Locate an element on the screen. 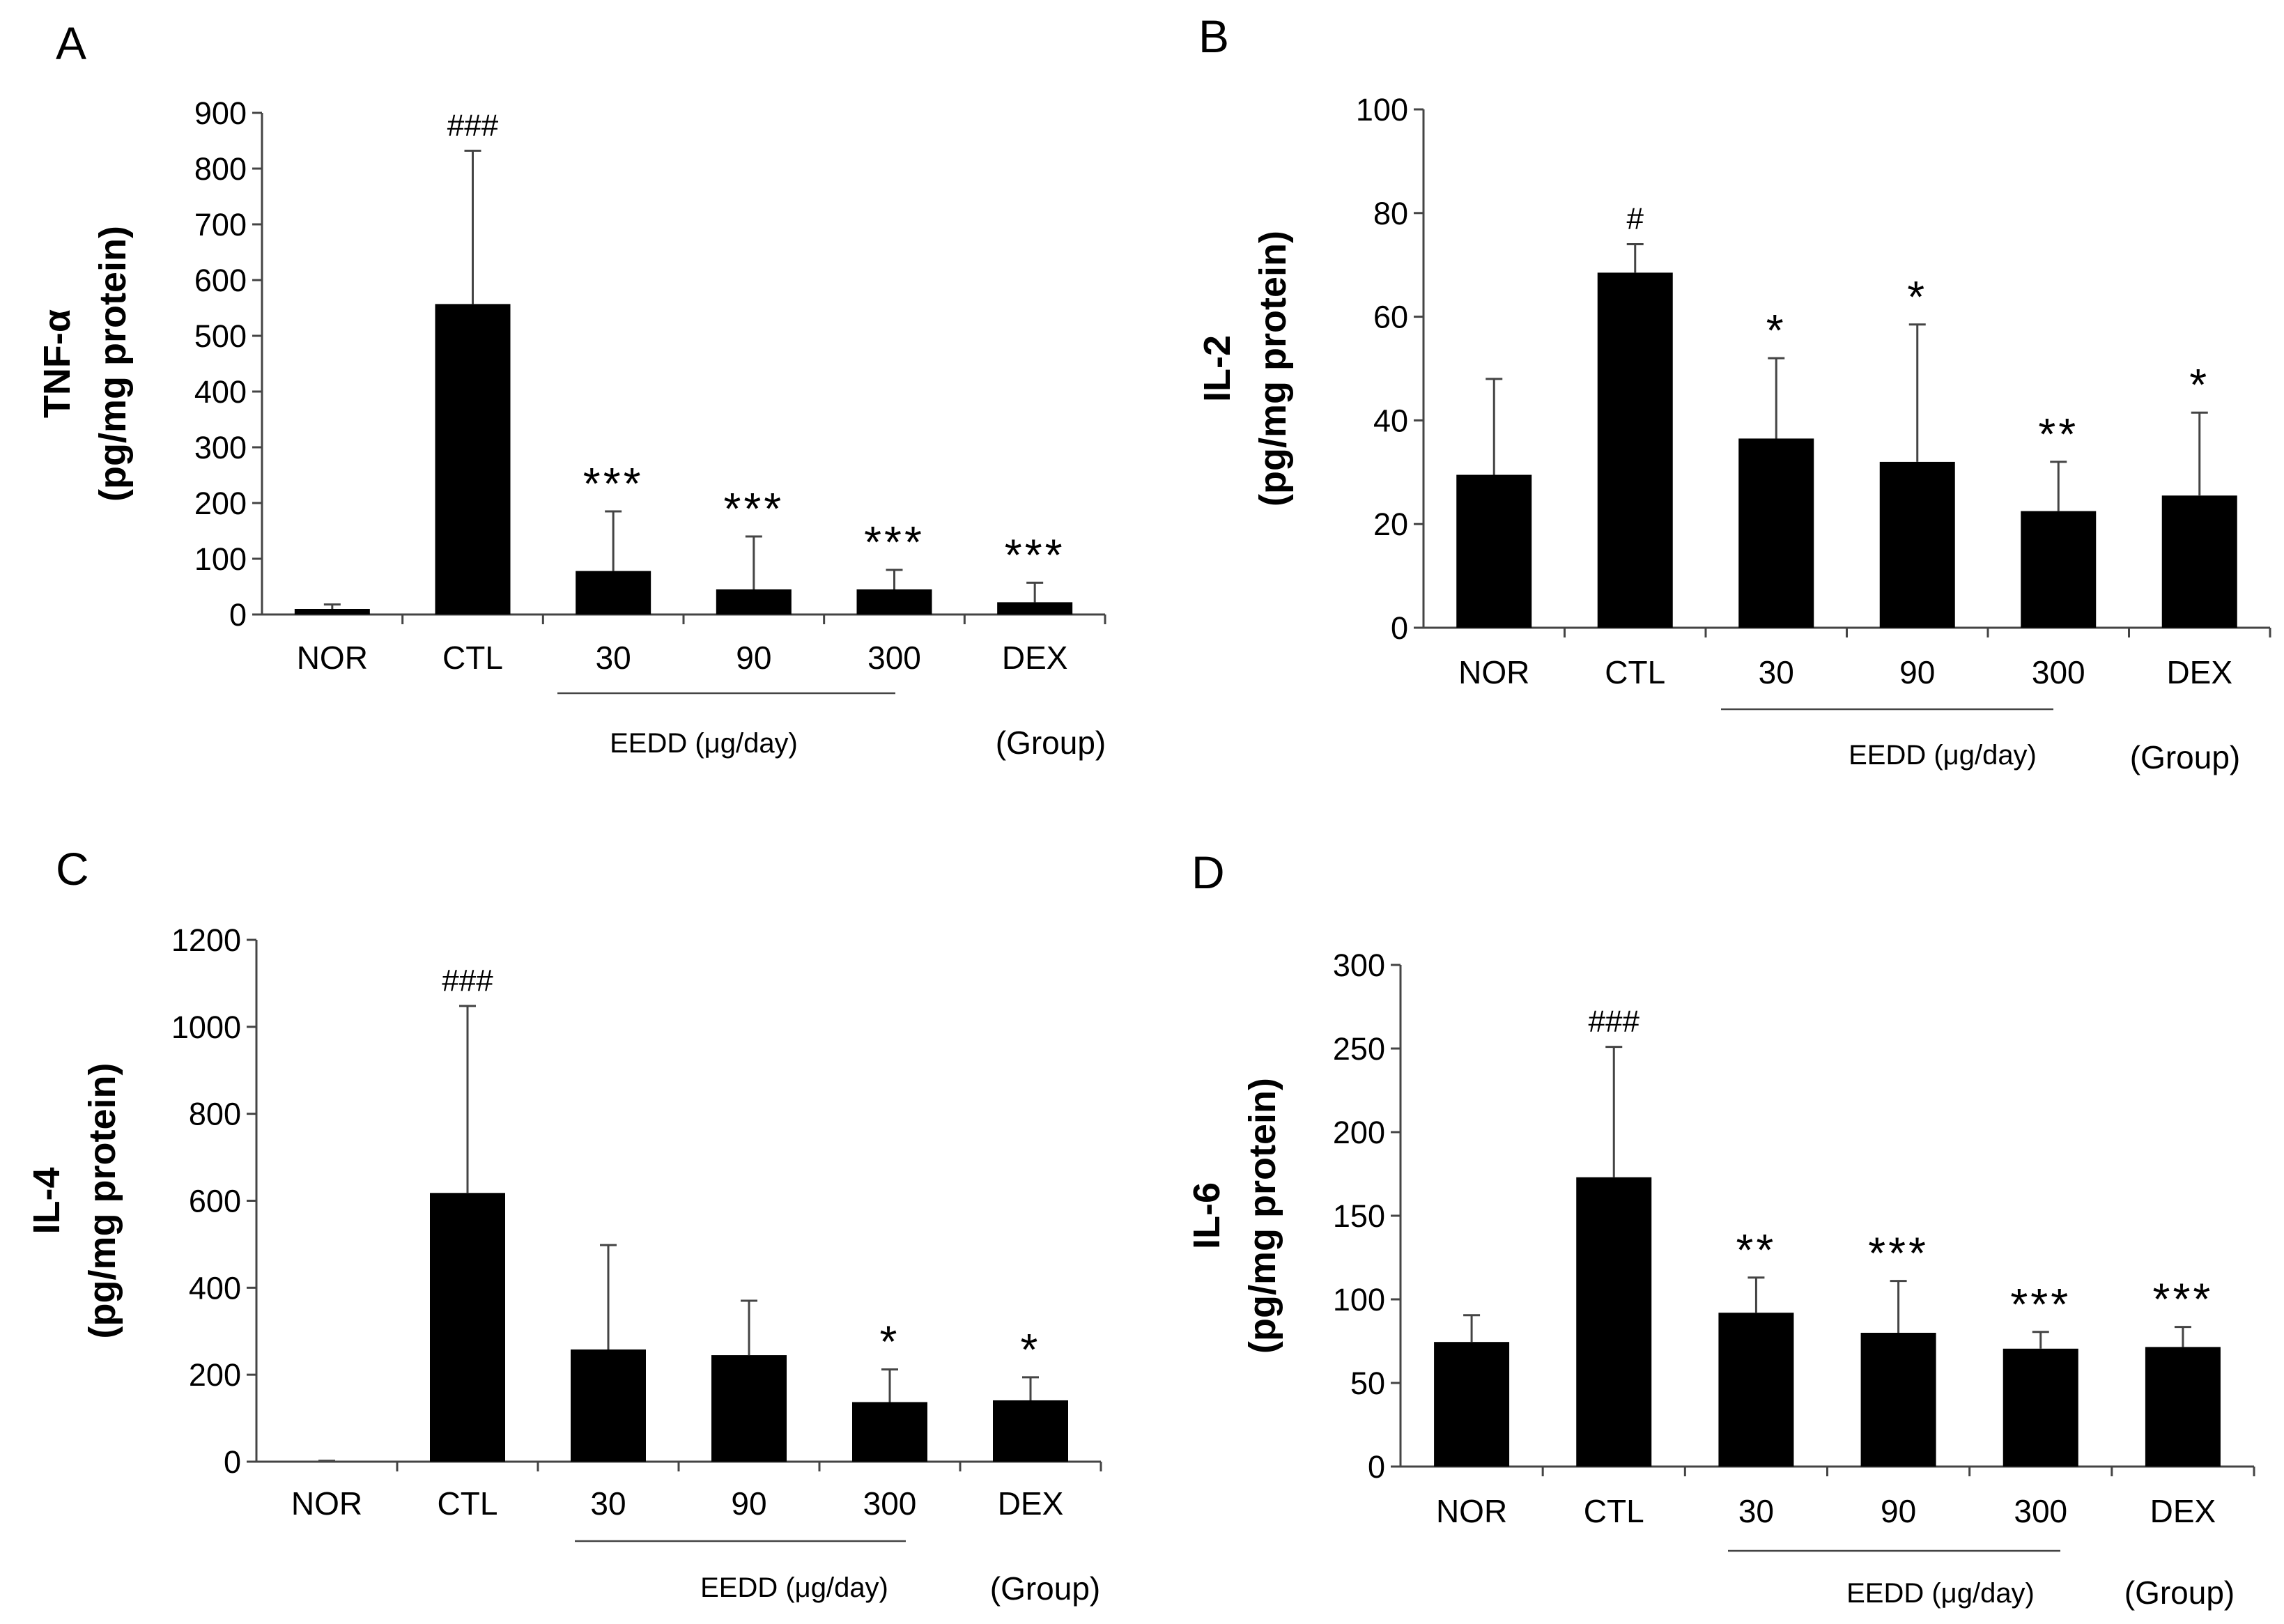  y-tick-label: 40 is located at coordinates (1390, 420).